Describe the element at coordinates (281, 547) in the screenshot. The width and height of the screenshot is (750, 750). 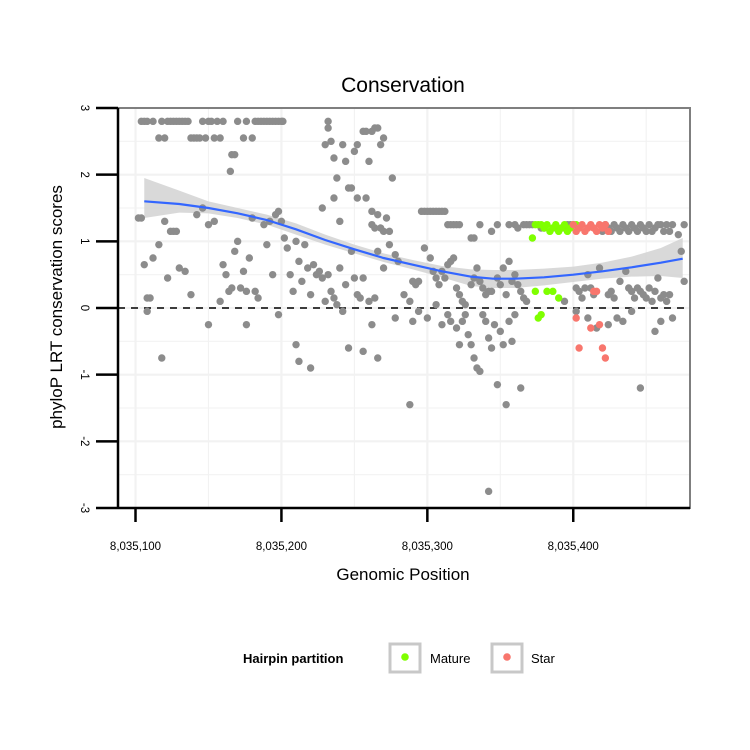
I see `x-tick-label: 8,035,200` at that location.